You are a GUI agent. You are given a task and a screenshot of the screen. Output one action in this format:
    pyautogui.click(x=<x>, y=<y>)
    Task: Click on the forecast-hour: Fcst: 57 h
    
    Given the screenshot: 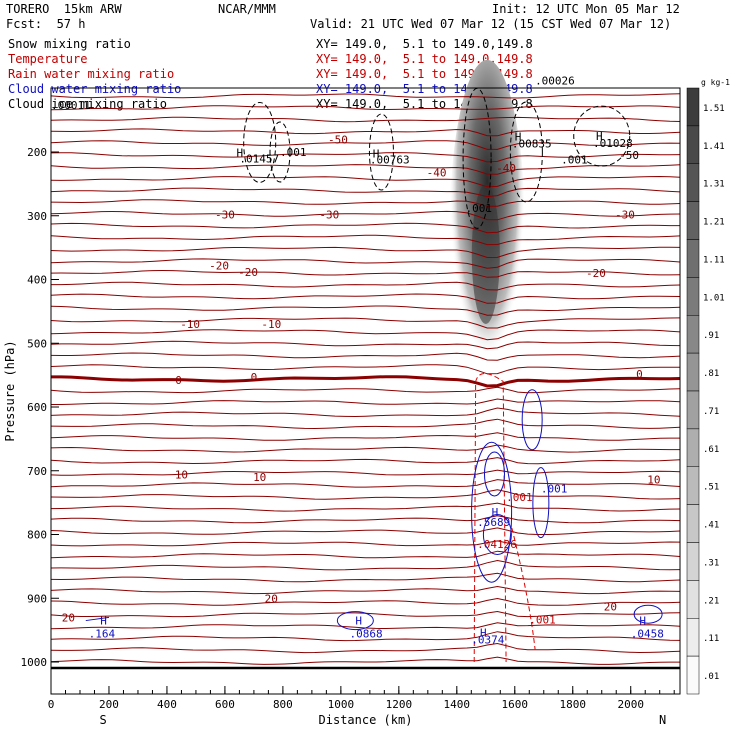 What is the action you would take?
    pyautogui.click(x=46, y=24)
    